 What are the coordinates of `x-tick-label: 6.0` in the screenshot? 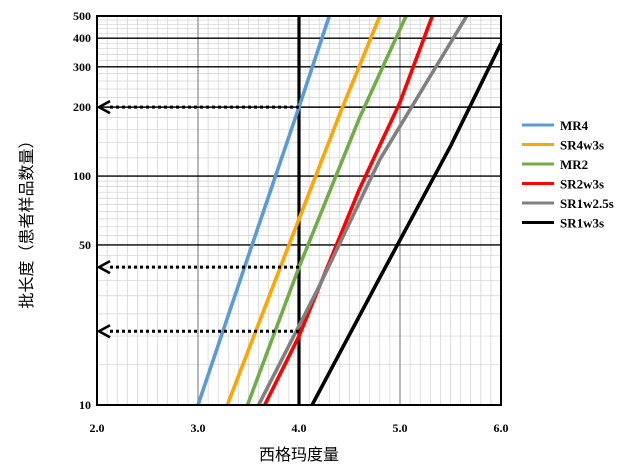 It's located at (501, 428).